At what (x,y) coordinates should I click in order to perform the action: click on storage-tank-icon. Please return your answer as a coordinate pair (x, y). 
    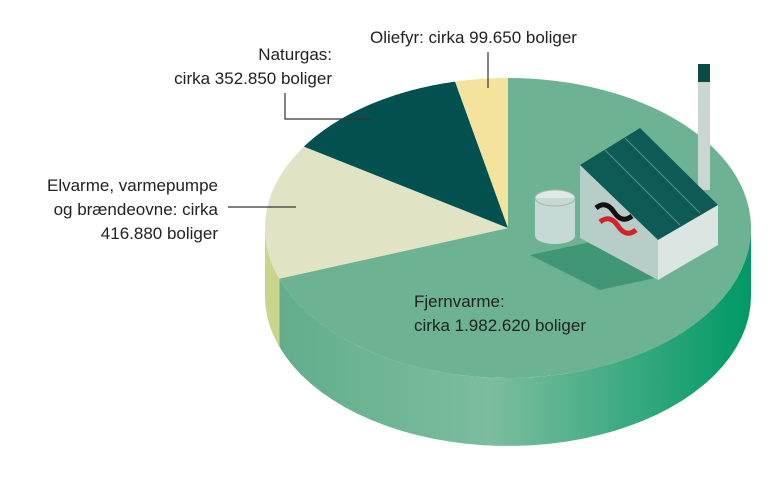
    Looking at the image, I should click on (555, 198).